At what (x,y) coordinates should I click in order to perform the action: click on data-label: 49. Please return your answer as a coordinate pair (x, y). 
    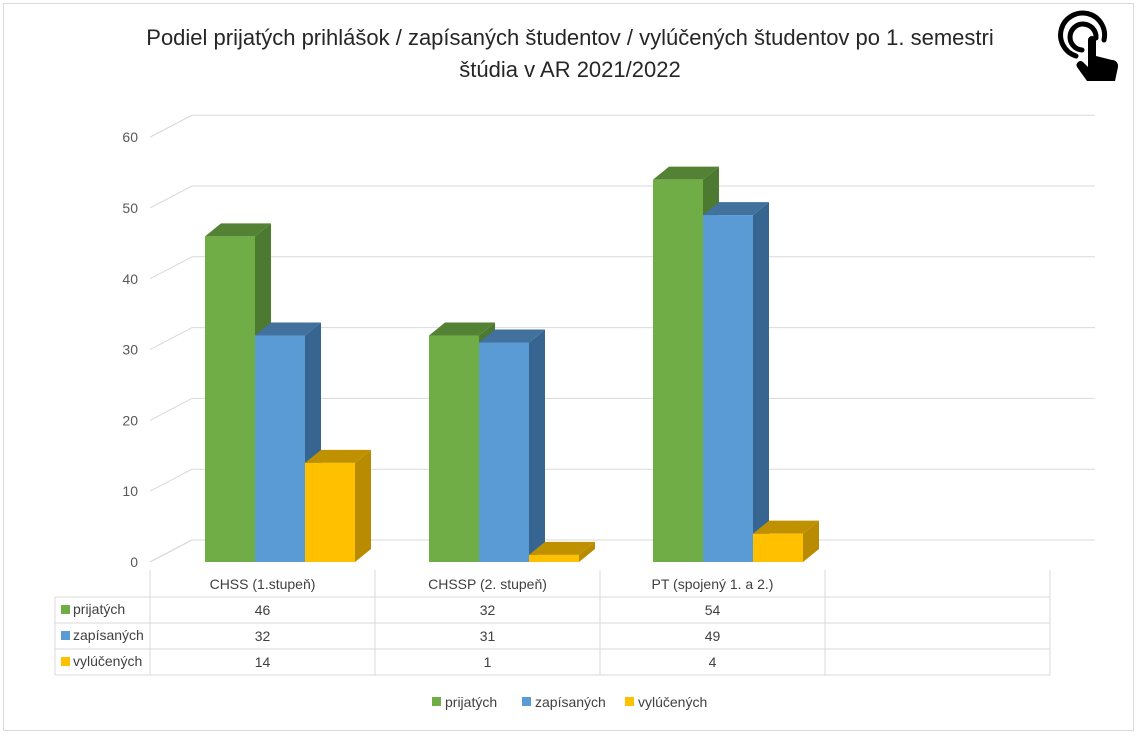
    Looking at the image, I should click on (713, 636).